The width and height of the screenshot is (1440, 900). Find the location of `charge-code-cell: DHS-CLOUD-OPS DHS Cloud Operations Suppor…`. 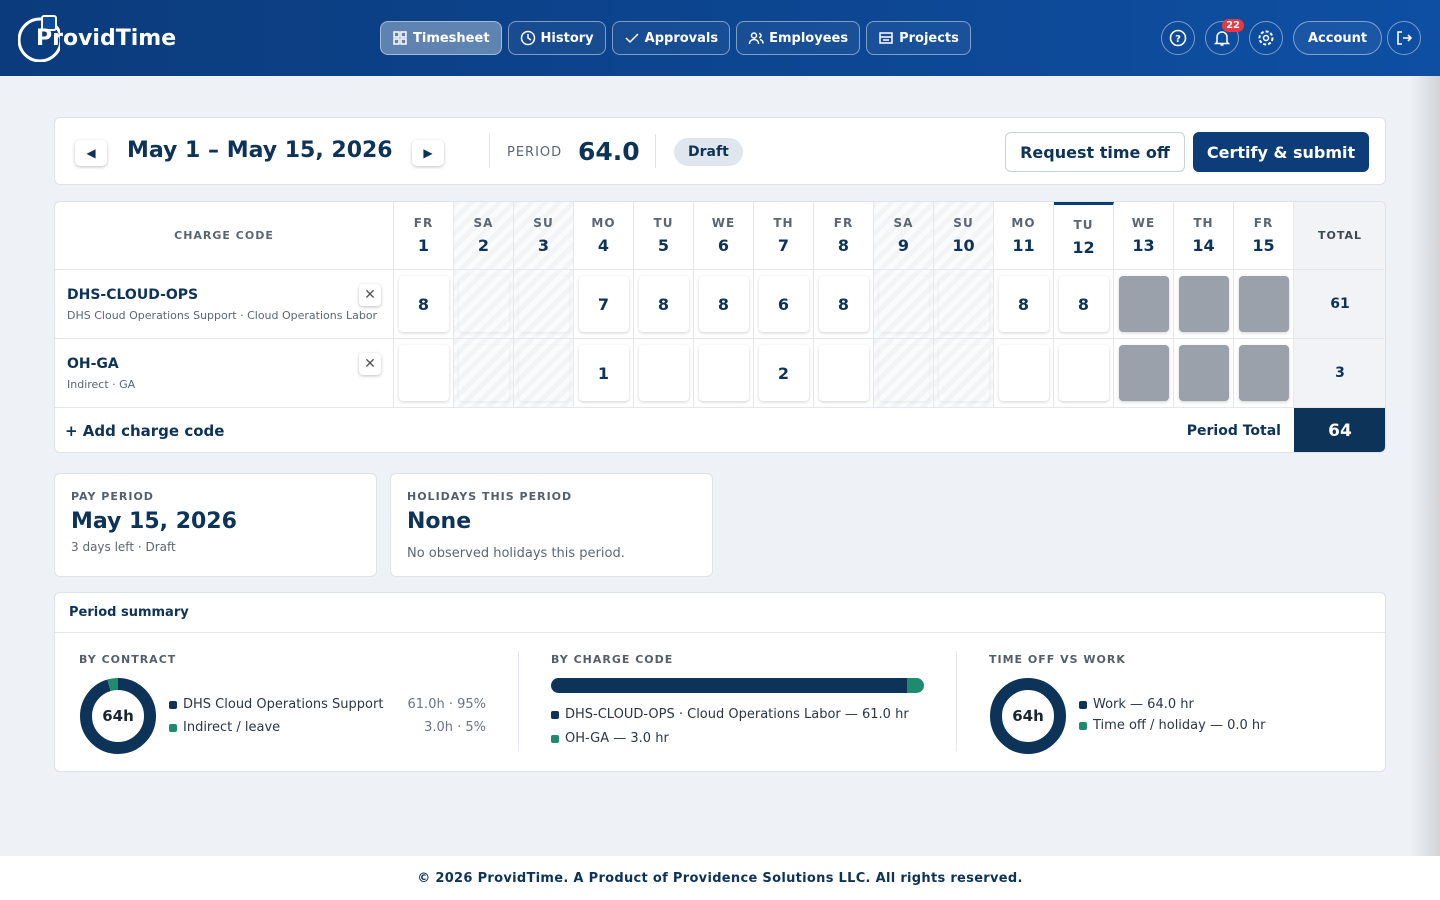

charge-code-cell: DHS-CLOUD-OPS DHS Cloud Operations Suppor… is located at coordinates (224, 304).